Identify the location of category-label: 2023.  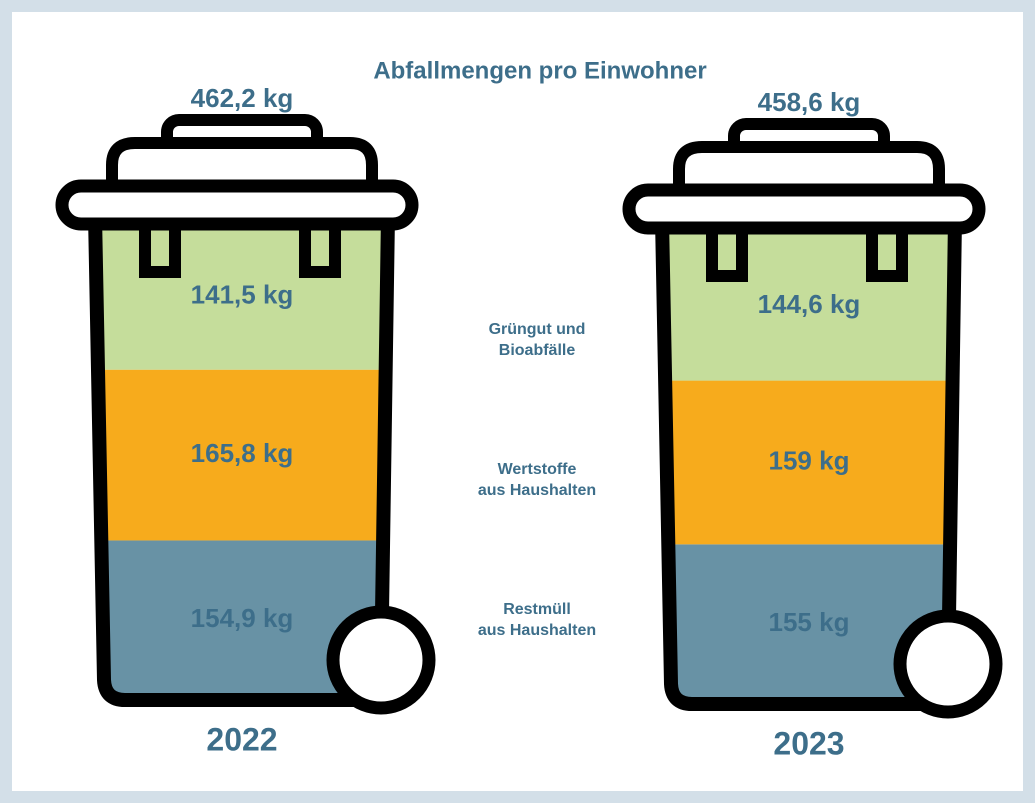
(808, 743).